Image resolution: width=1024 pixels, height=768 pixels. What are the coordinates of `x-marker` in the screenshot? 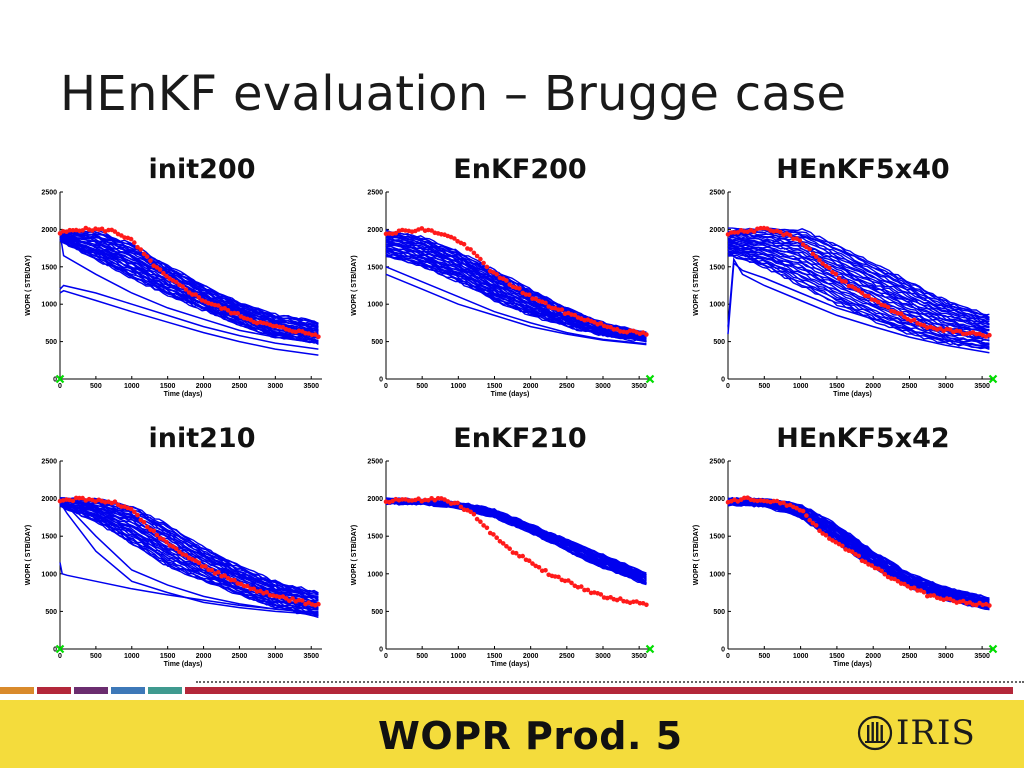 It's located at (993, 649).